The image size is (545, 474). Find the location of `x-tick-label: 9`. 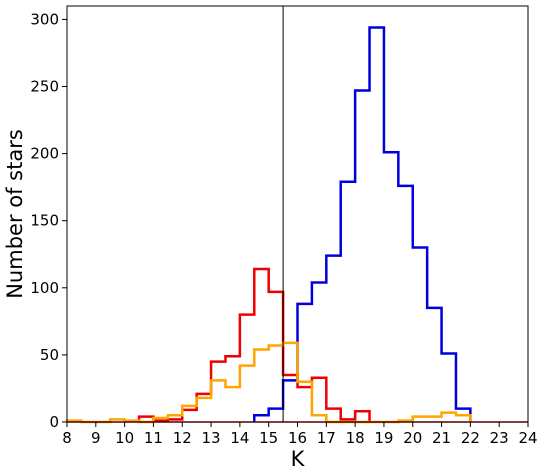

x-tick-label: 9 is located at coordinates (96, 438).